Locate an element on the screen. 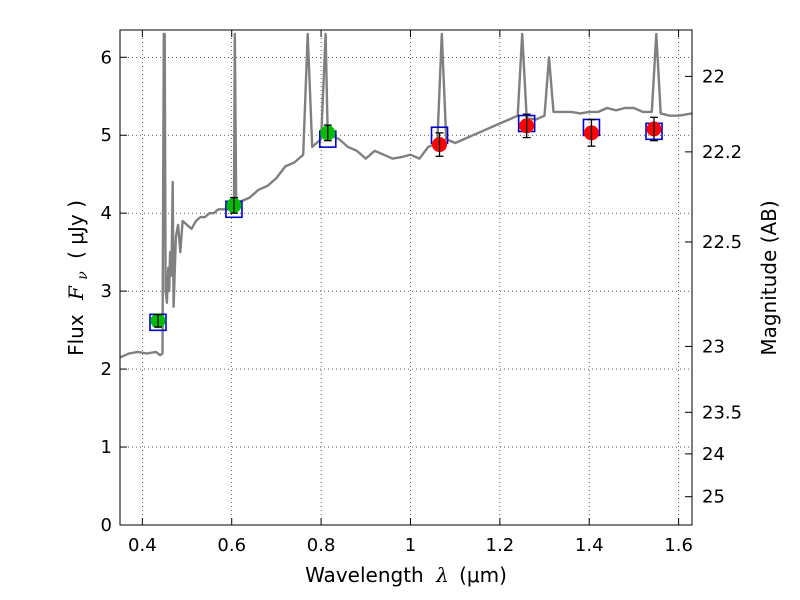  x-tick-label: 1.4 is located at coordinates (589, 545).